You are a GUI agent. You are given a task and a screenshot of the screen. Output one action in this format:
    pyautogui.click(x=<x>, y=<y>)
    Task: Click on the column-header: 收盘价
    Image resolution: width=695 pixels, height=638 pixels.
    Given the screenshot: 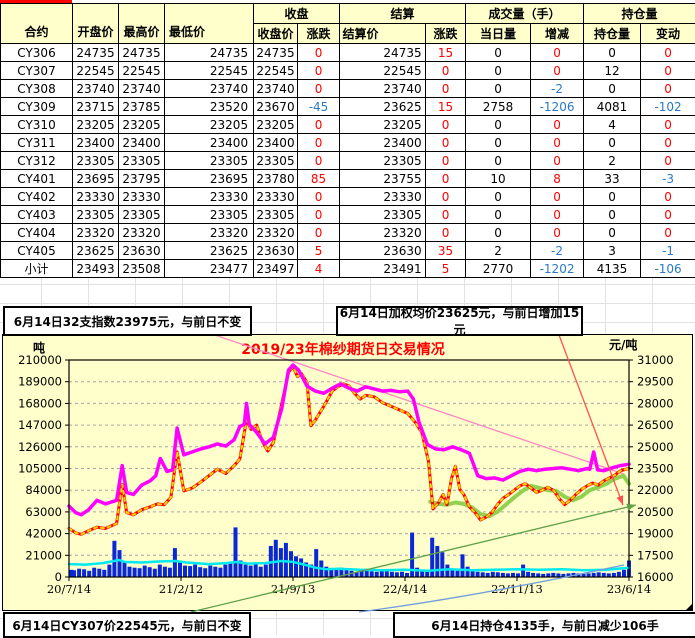 What is the action you would take?
    pyautogui.click(x=276, y=34)
    